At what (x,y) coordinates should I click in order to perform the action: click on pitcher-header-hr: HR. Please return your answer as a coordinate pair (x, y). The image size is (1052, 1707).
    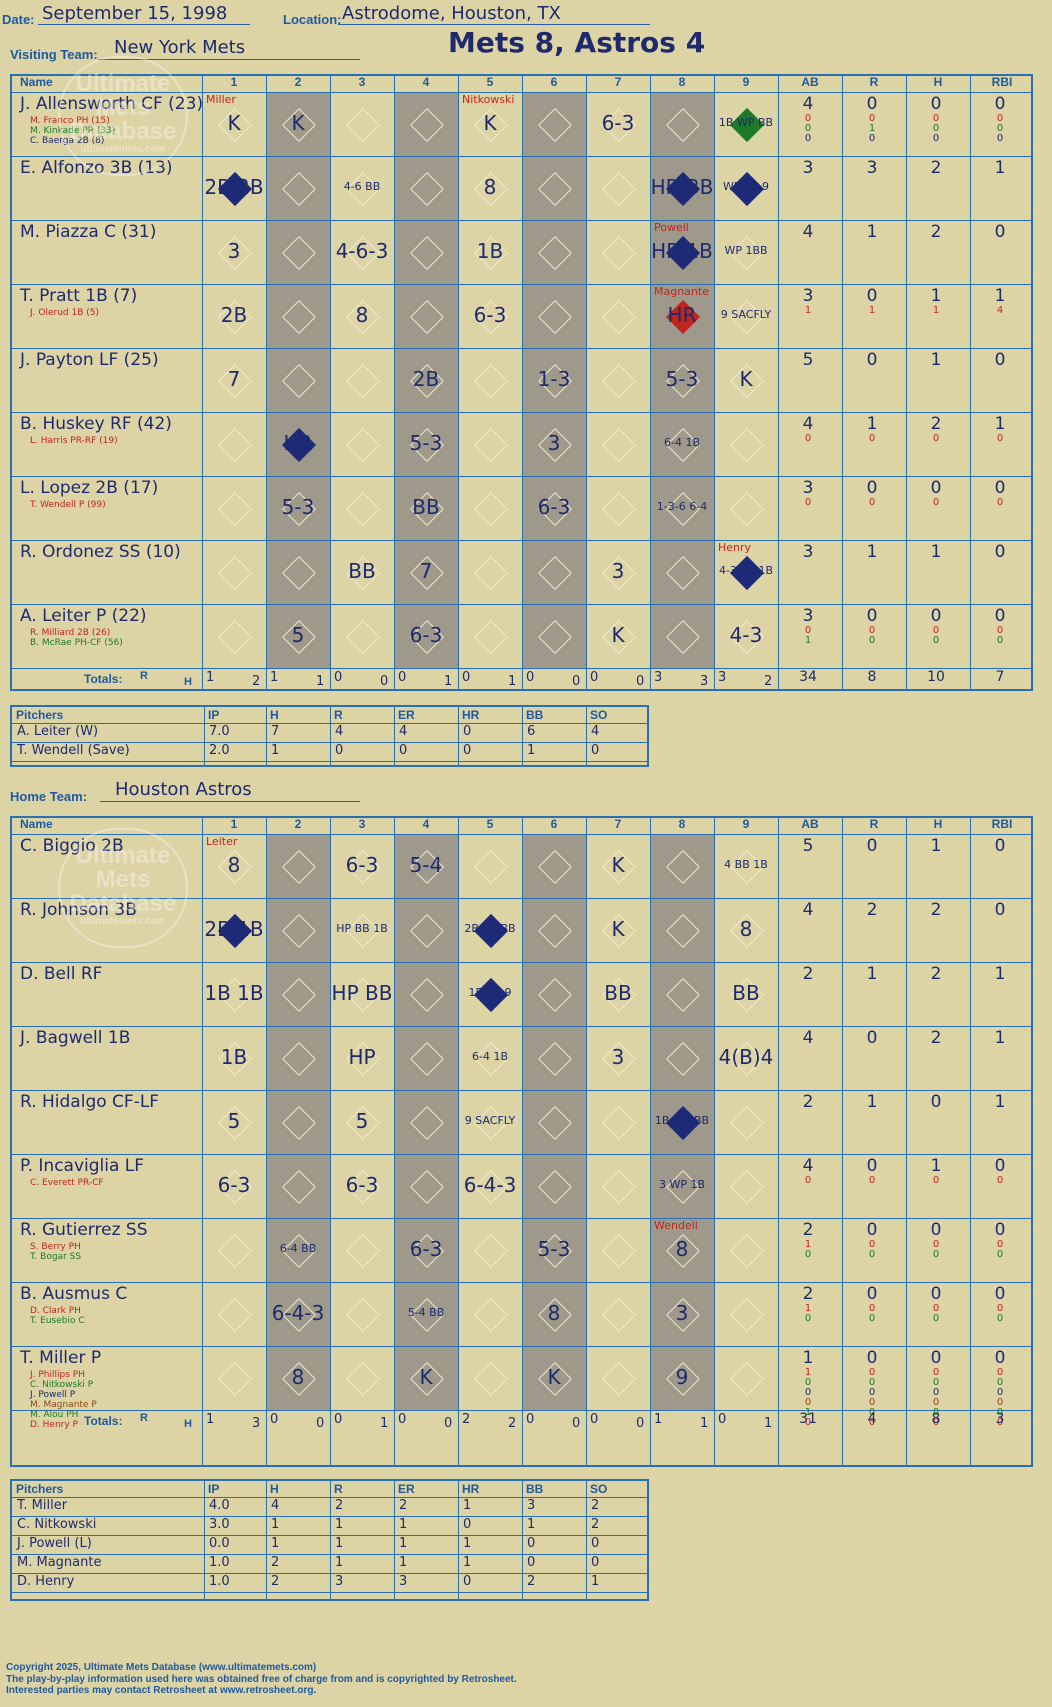
    Looking at the image, I should click on (471, 715).